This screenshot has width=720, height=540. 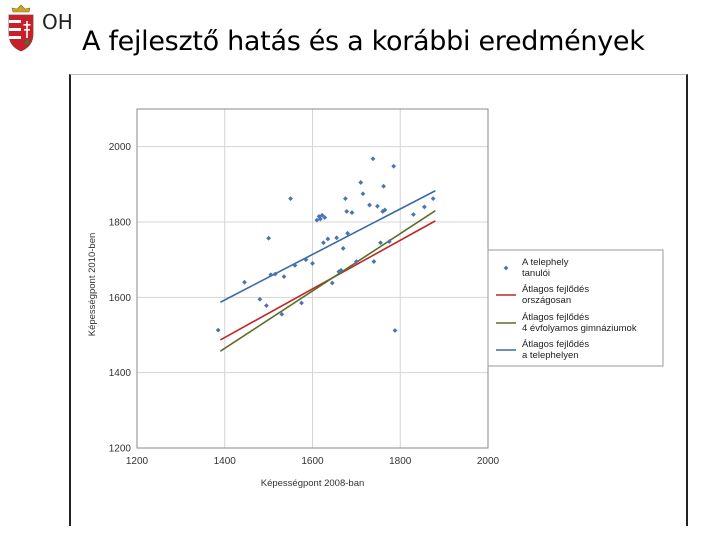 I want to click on y-tick-label: 1400, so click(x=120, y=373).